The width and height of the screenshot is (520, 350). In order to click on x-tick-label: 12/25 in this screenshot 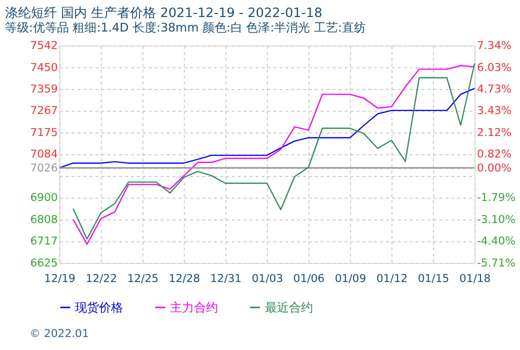, I will do `click(142, 279)`.